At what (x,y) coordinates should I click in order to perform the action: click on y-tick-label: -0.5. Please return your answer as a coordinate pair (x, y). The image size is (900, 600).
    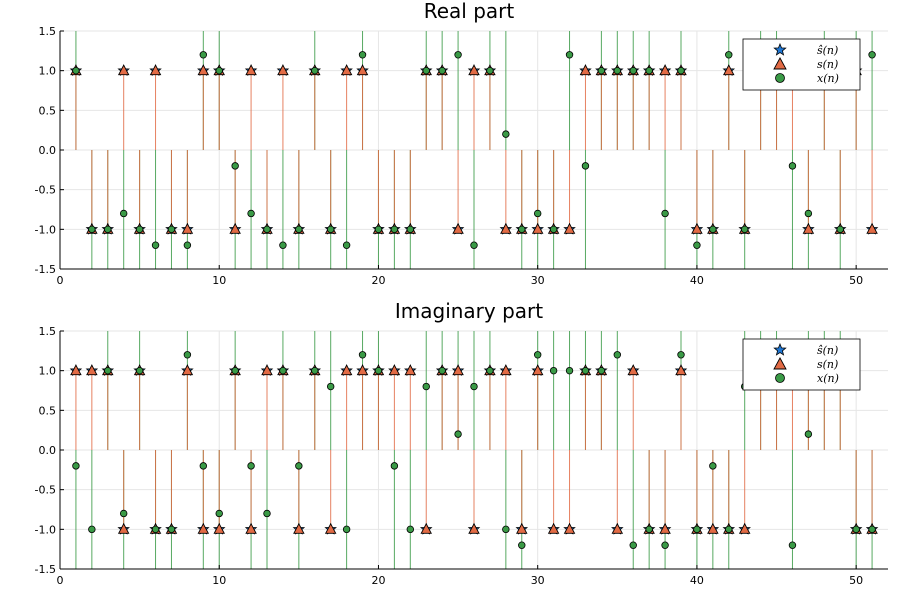
    Looking at the image, I should click on (45, 190).